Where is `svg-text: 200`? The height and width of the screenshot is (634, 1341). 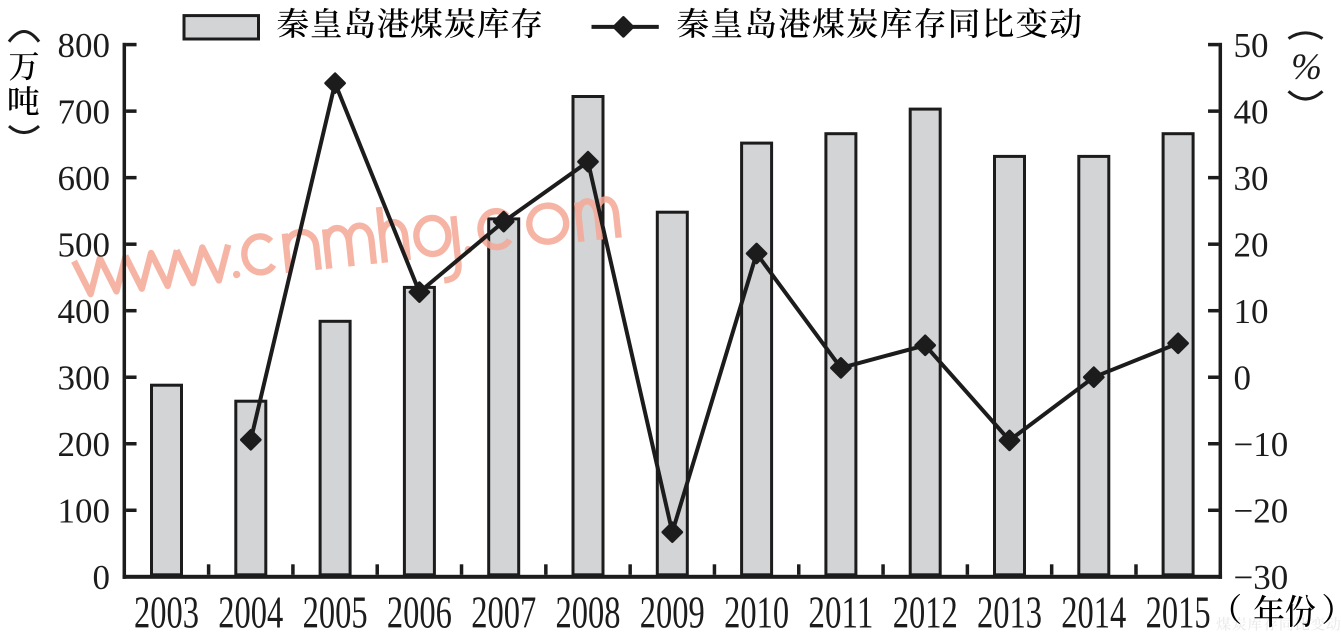 svg-text: 200 is located at coordinates (84, 444).